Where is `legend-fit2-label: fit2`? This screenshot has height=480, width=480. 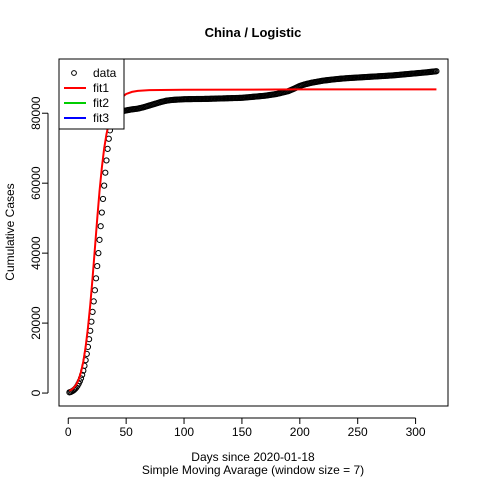
legend-fit2-label: fit2 is located at coordinates (101, 103).